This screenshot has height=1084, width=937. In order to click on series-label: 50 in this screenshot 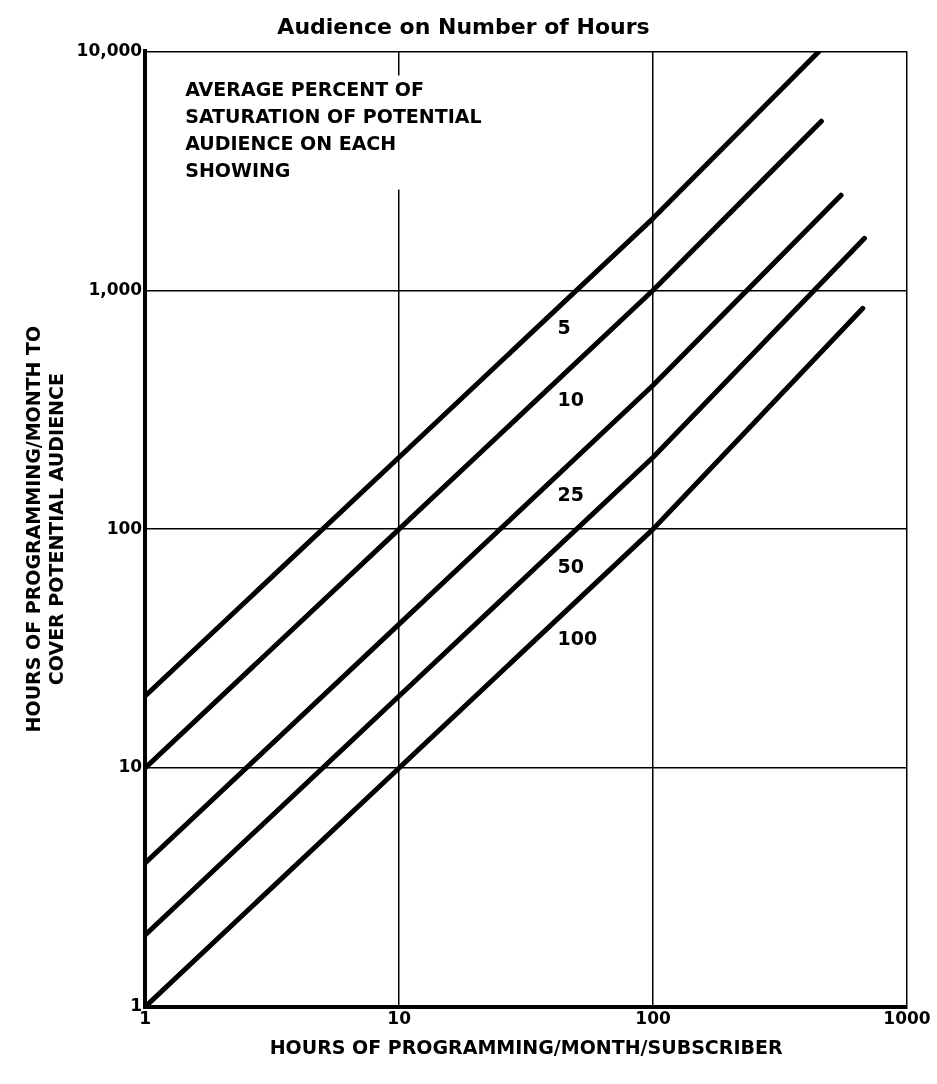, I will do `click(570, 566)`.